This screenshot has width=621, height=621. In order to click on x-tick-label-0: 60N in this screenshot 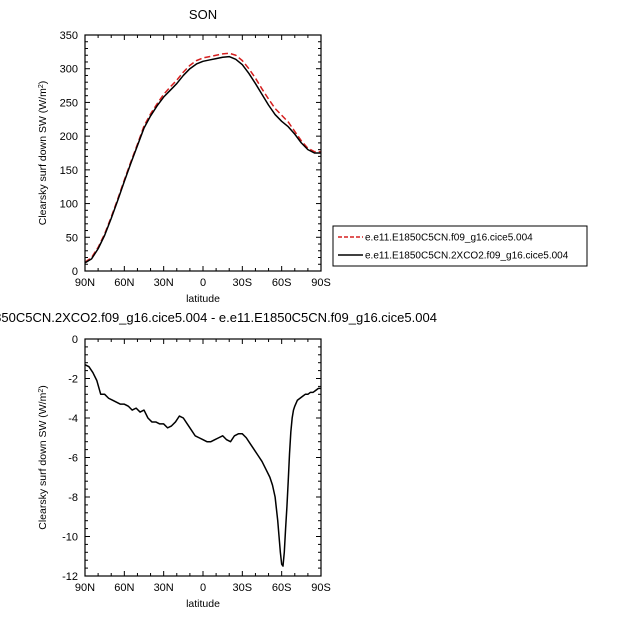, I will do `click(124, 283)`.